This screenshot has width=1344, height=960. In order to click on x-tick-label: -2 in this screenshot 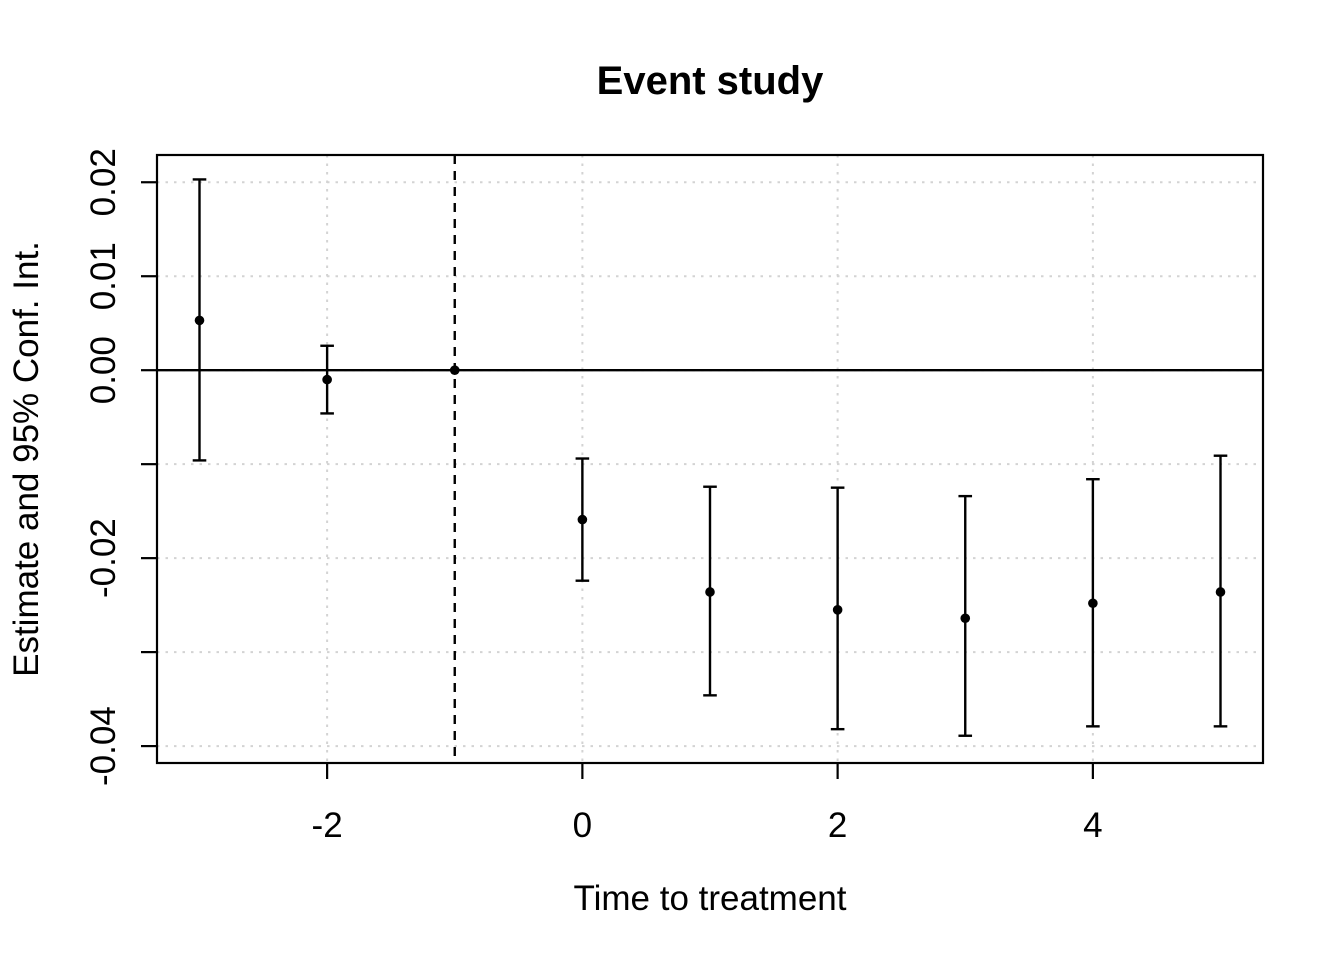, I will do `click(327, 825)`.